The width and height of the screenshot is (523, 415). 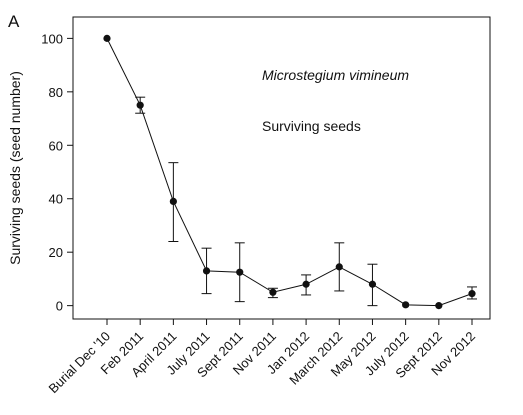 I want to click on panel-label: A, so click(x=14, y=21).